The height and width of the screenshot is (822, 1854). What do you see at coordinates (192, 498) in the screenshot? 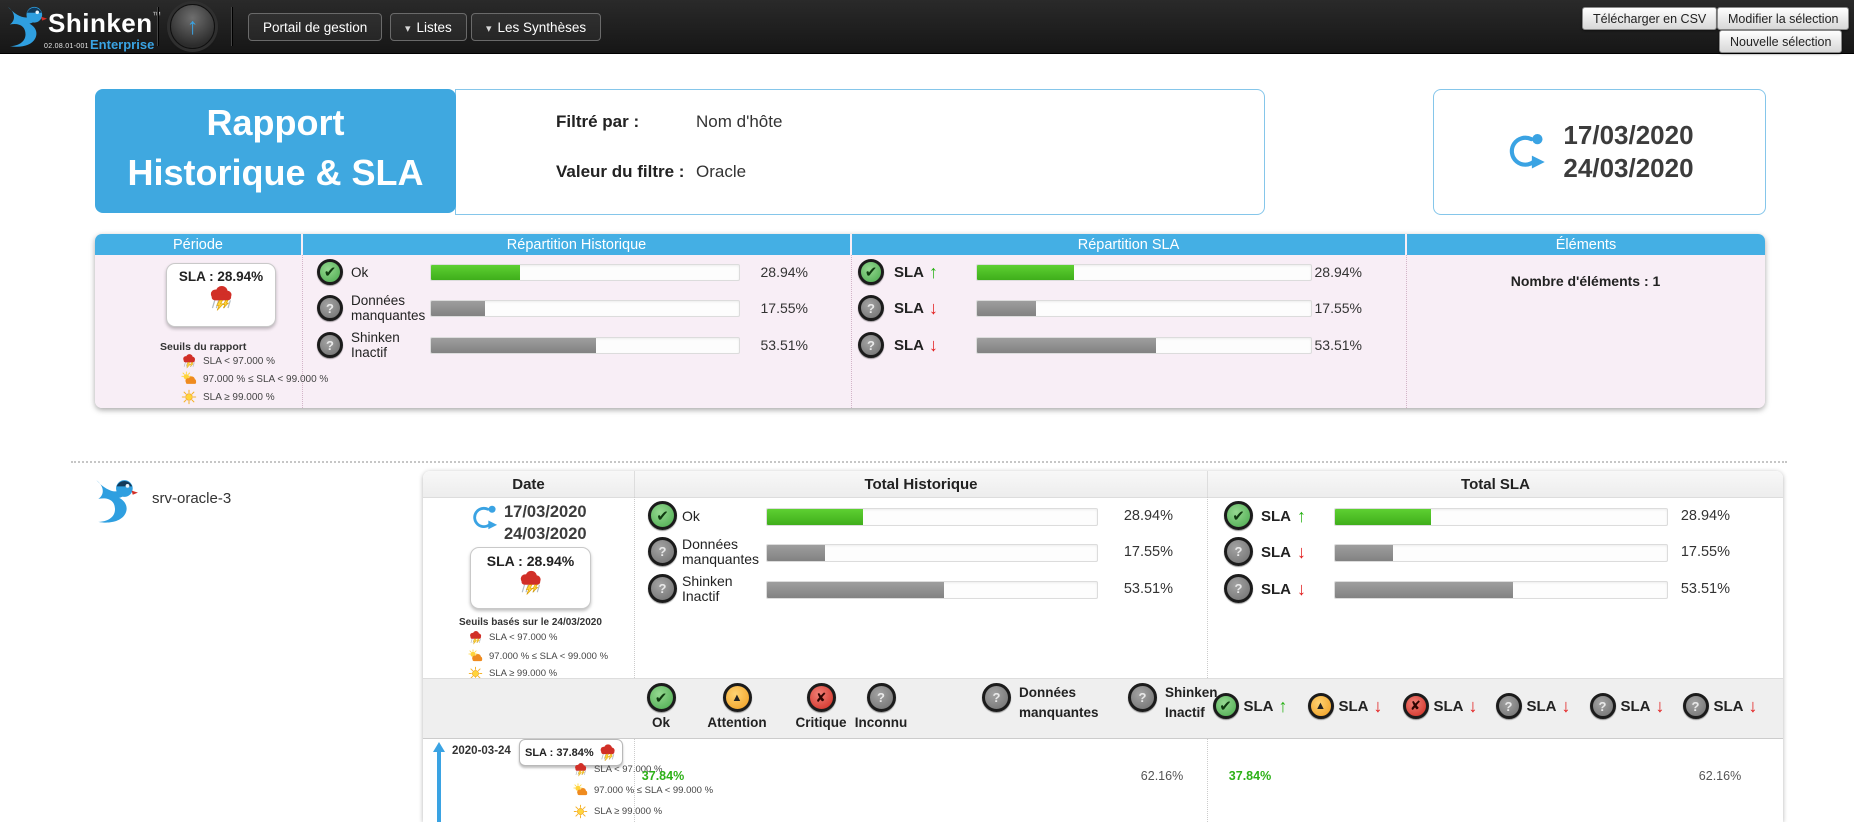
I see `host-name: srv-oracle-3` at bounding box center [192, 498].